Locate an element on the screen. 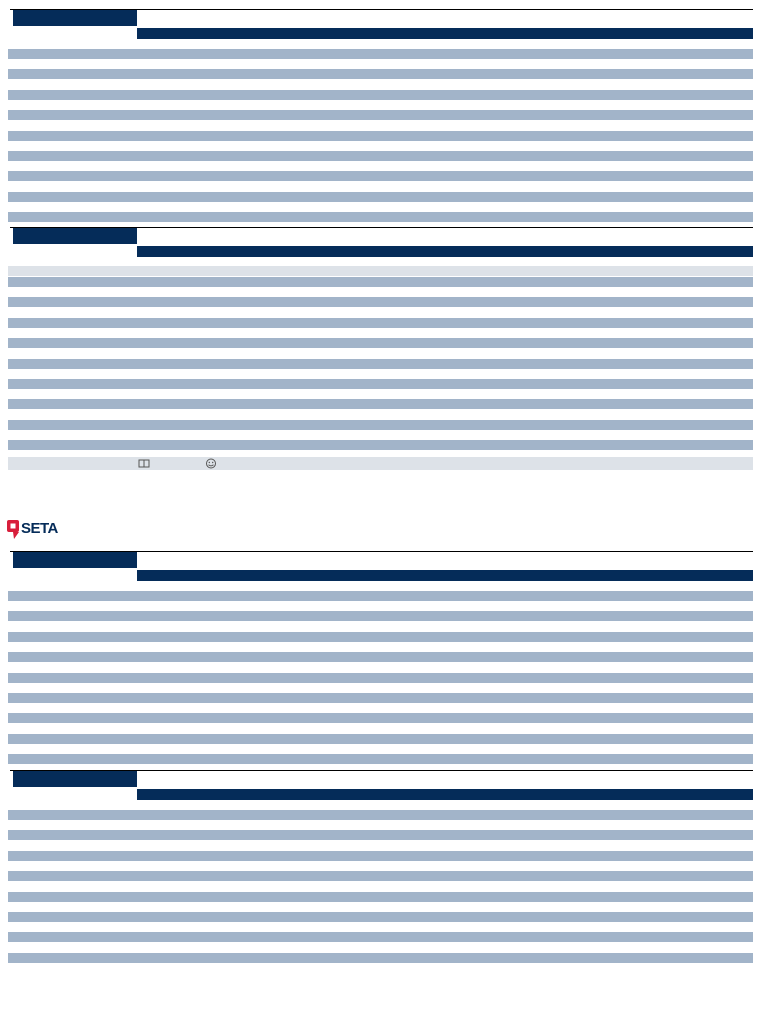  logo-mark is located at coordinates (13, 529).